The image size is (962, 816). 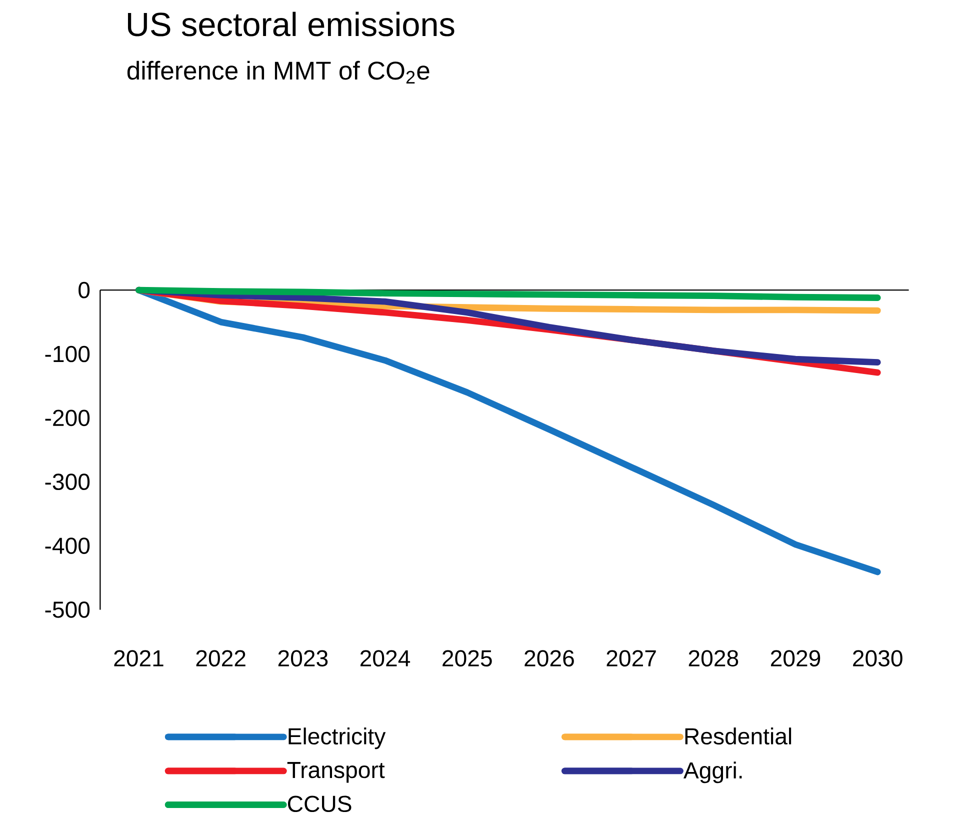 I want to click on y-tick-label: -200, so click(x=67, y=418).